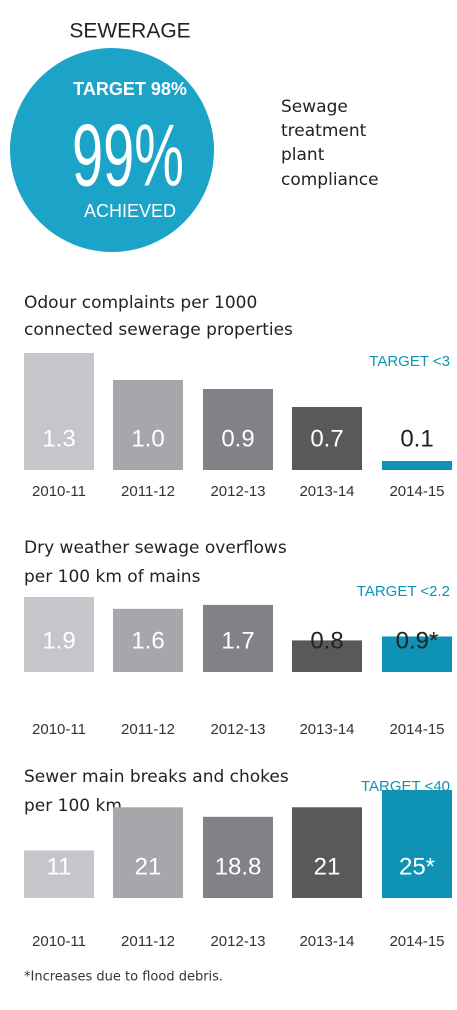 The image size is (457, 1010). What do you see at coordinates (58, 438) in the screenshot?
I see `value-label: 1.3` at bounding box center [58, 438].